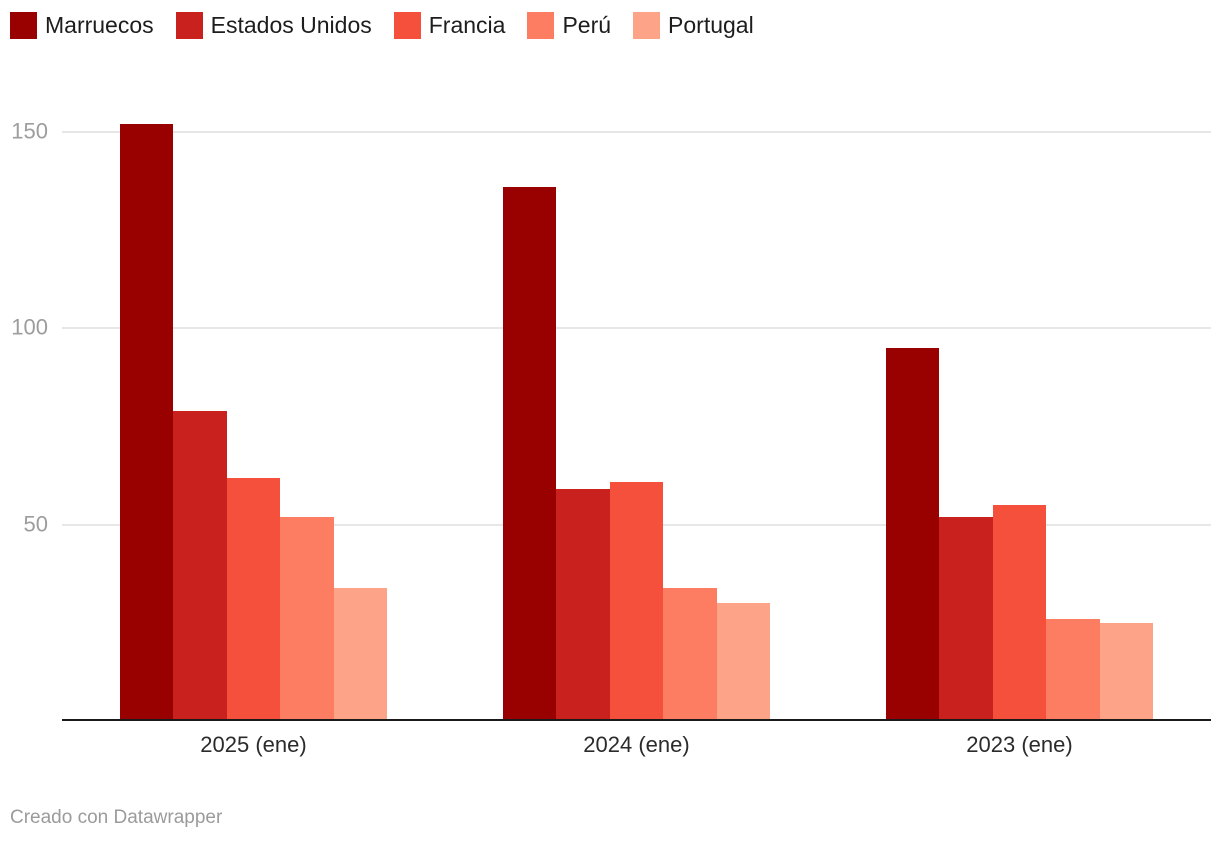 This screenshot has height=844, width=1220. What do you see at coordinates (360, 654) in the screenshot?
I see `bar-portugal-2025-ene` at bounding box center [360, 654].